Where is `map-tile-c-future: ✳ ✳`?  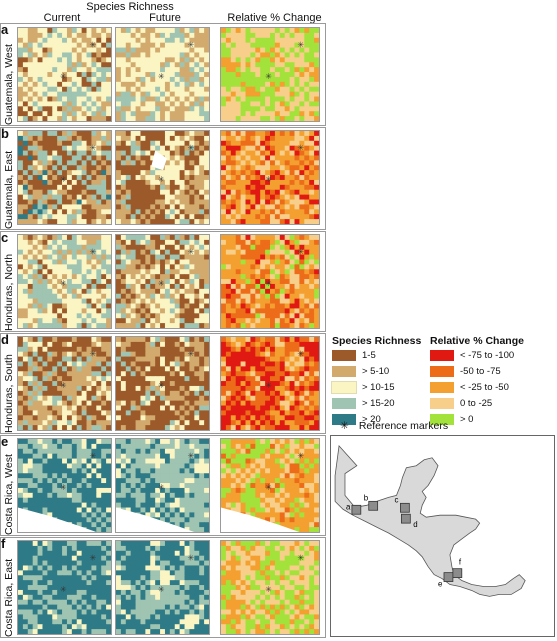
map-tile-c-future: ✳ ✳ is located at coordinates (162, 281).